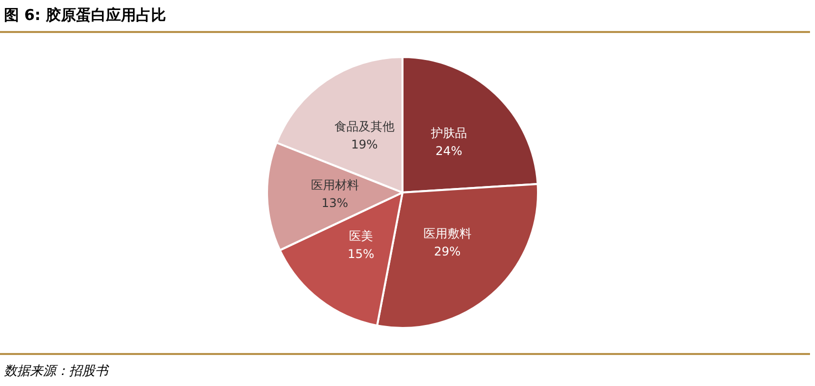  I want to click on slice-label: 医用敷料, so click(447, 233).